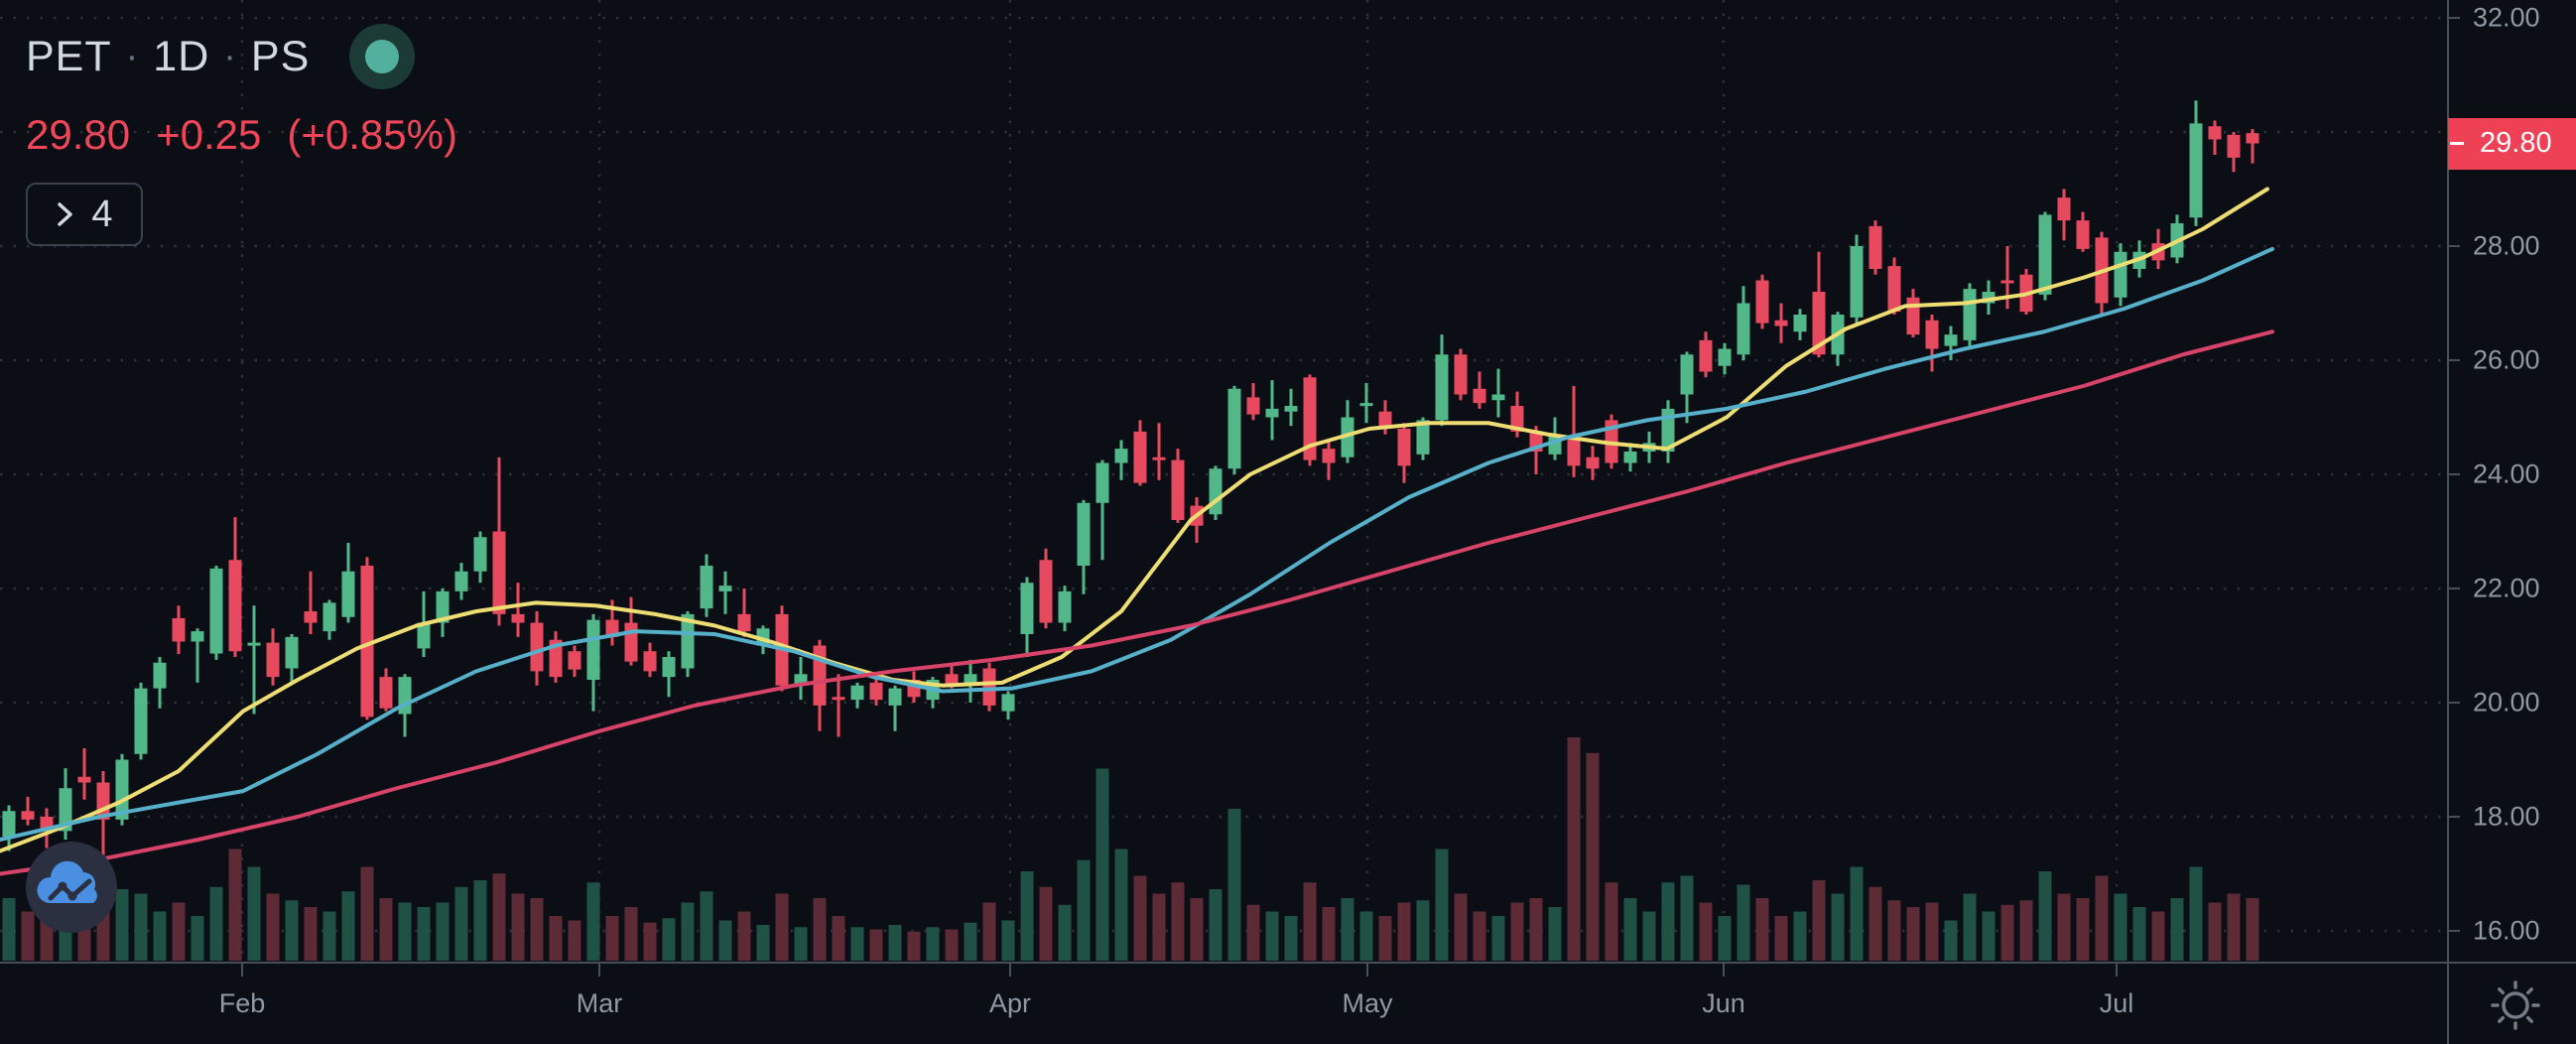  Describe the element at coordinates (2506, 817) in the screenshot. I see `price-axis-label: 18.00` at that location.